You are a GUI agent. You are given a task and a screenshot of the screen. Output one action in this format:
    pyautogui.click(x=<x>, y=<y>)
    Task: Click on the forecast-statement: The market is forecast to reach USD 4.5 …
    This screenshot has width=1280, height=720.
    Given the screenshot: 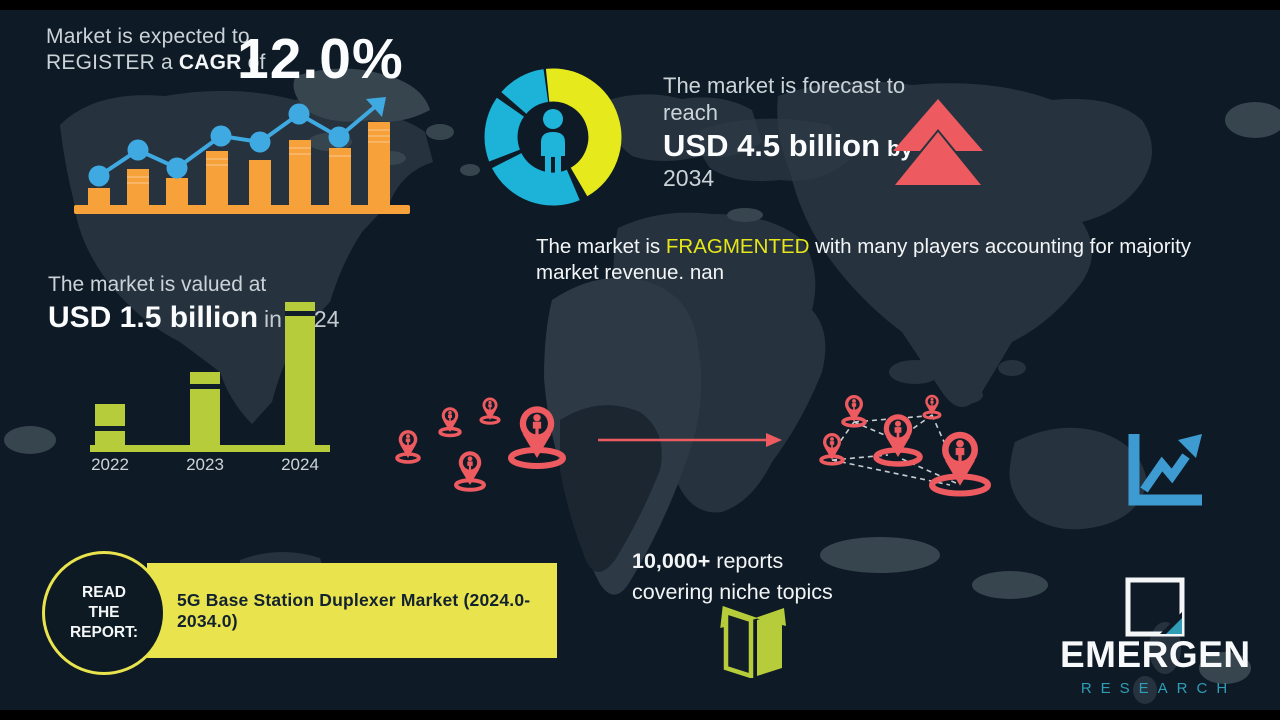 What is the action you would take?
    pyautogui.click(x=788, y=133)
    